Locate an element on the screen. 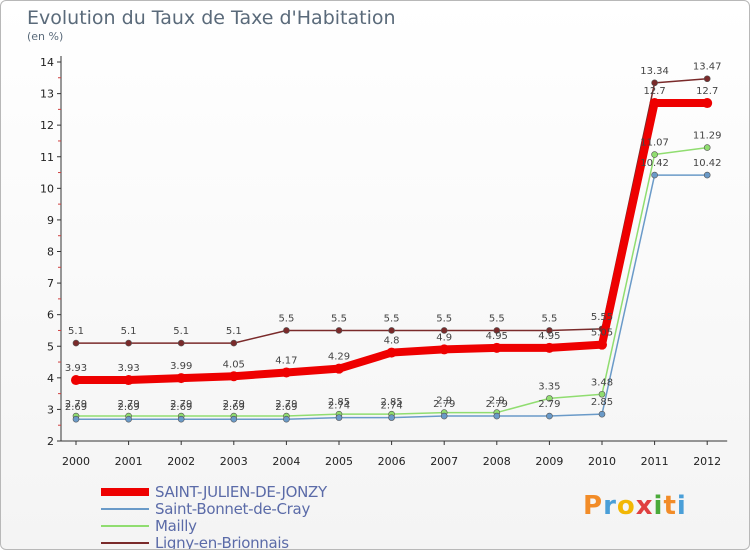 The image size is (750, 550). y-tick-label: 12 is located at coordinates (47, 125).